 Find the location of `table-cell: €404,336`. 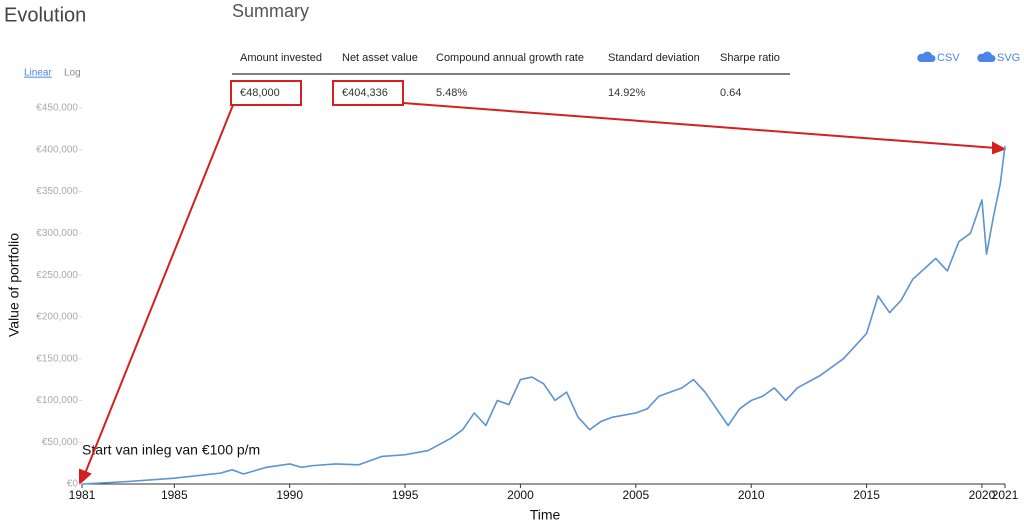

table-cell: €404,336 is located at coordinates (365, 93).